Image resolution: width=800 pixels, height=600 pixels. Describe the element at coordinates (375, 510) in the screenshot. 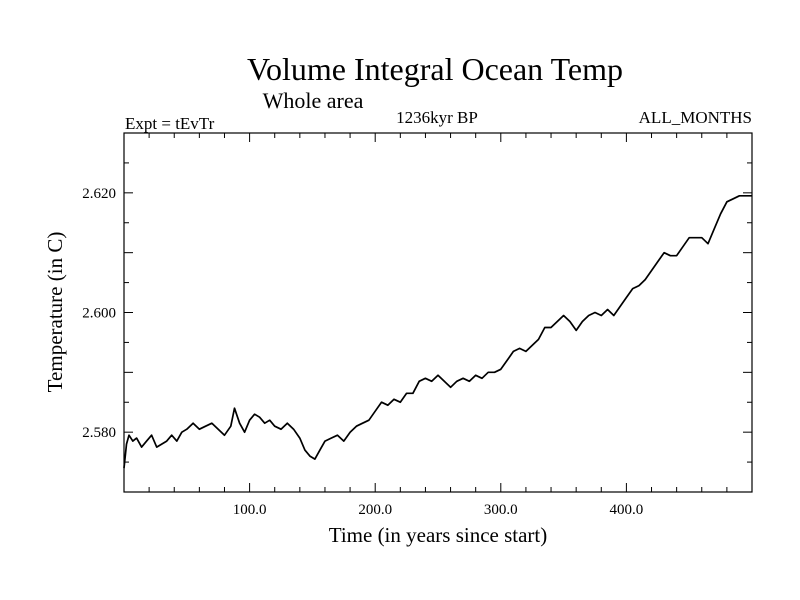

I see `x-tick-label: 200.0` at that location.